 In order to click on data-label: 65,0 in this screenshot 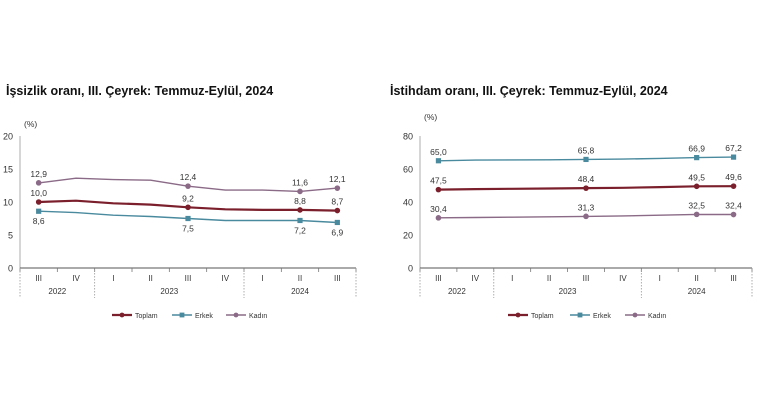, I will do `click(438, 152)`.